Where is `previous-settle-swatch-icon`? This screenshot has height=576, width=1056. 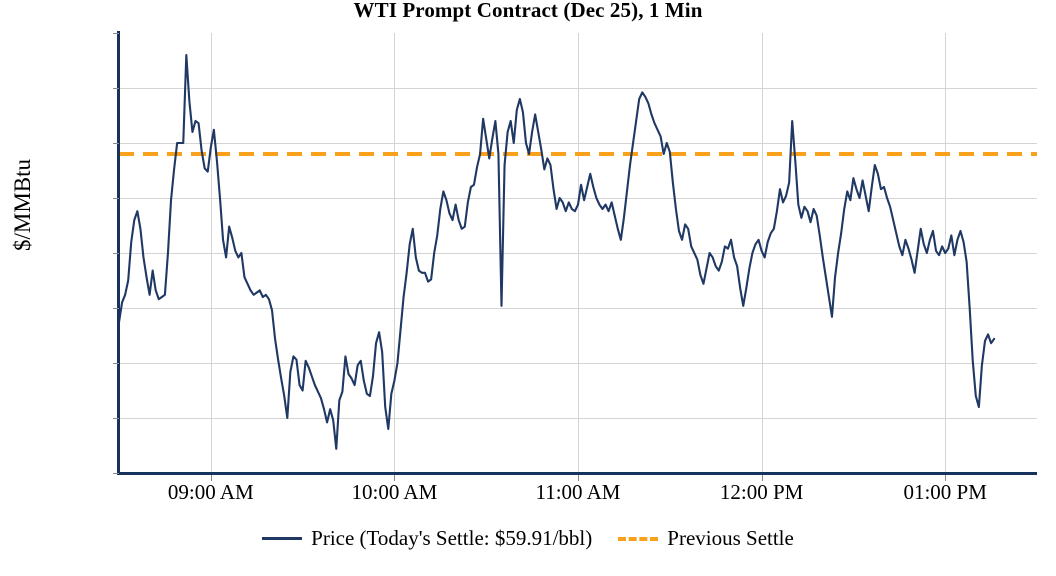
previous-settle-swatch-icon is located at coordinates (638, 538).